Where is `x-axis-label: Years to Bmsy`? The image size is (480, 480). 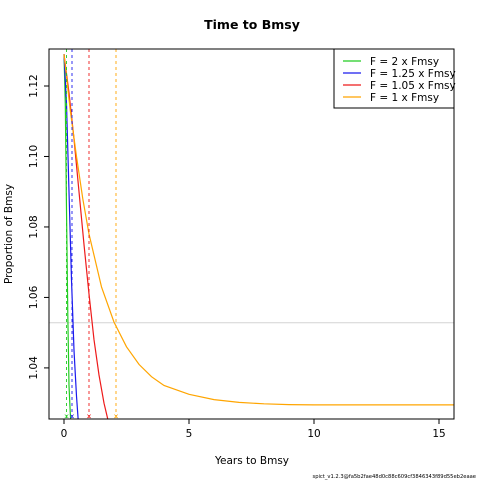
x-axis-label: Years to Bmsy is located at coordinates (251, 461).